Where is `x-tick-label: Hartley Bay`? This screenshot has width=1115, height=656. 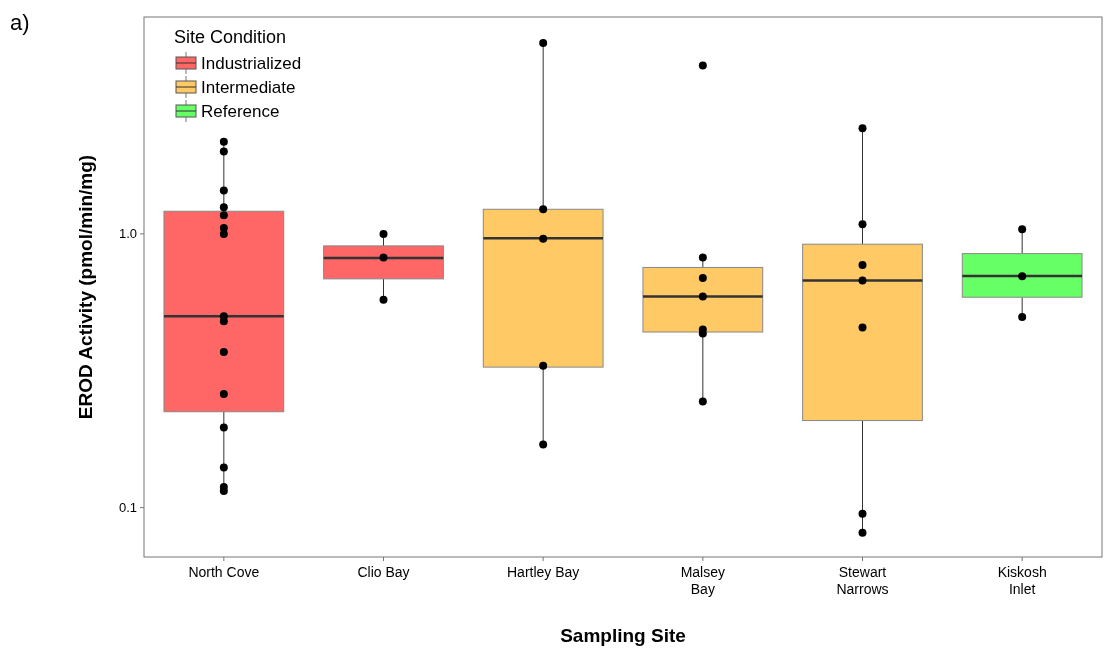 x-tick-label: Hartley Bay is located at coordinates (543, 572).